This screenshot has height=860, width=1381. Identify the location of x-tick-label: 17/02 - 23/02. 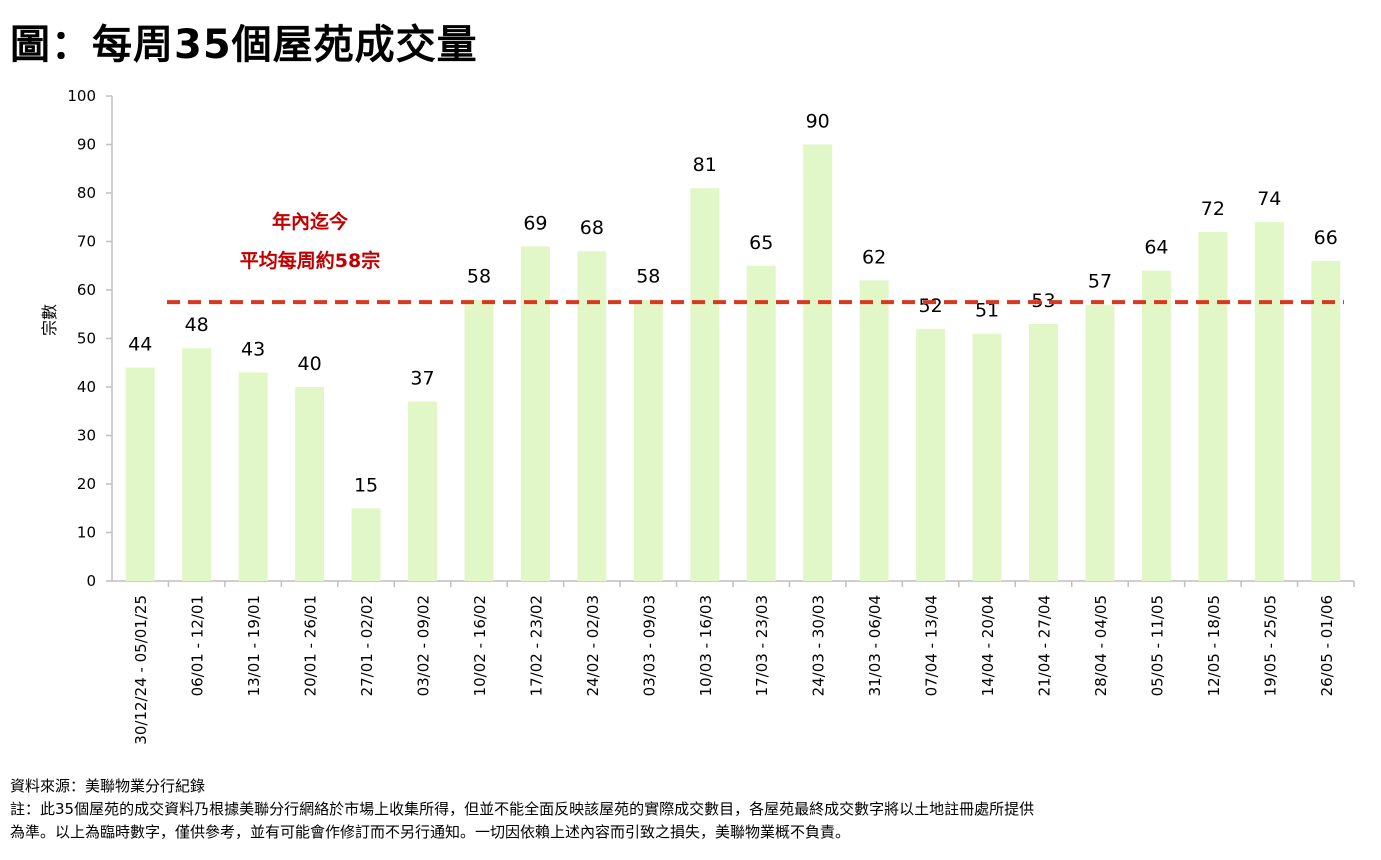
(536, 645).